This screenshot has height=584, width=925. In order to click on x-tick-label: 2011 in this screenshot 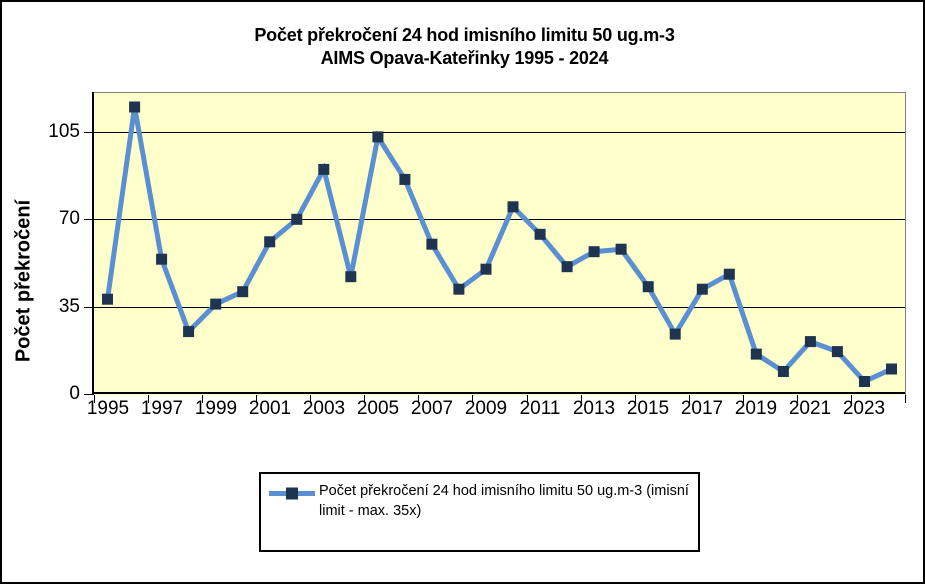, I will do `click(540, 408)`.